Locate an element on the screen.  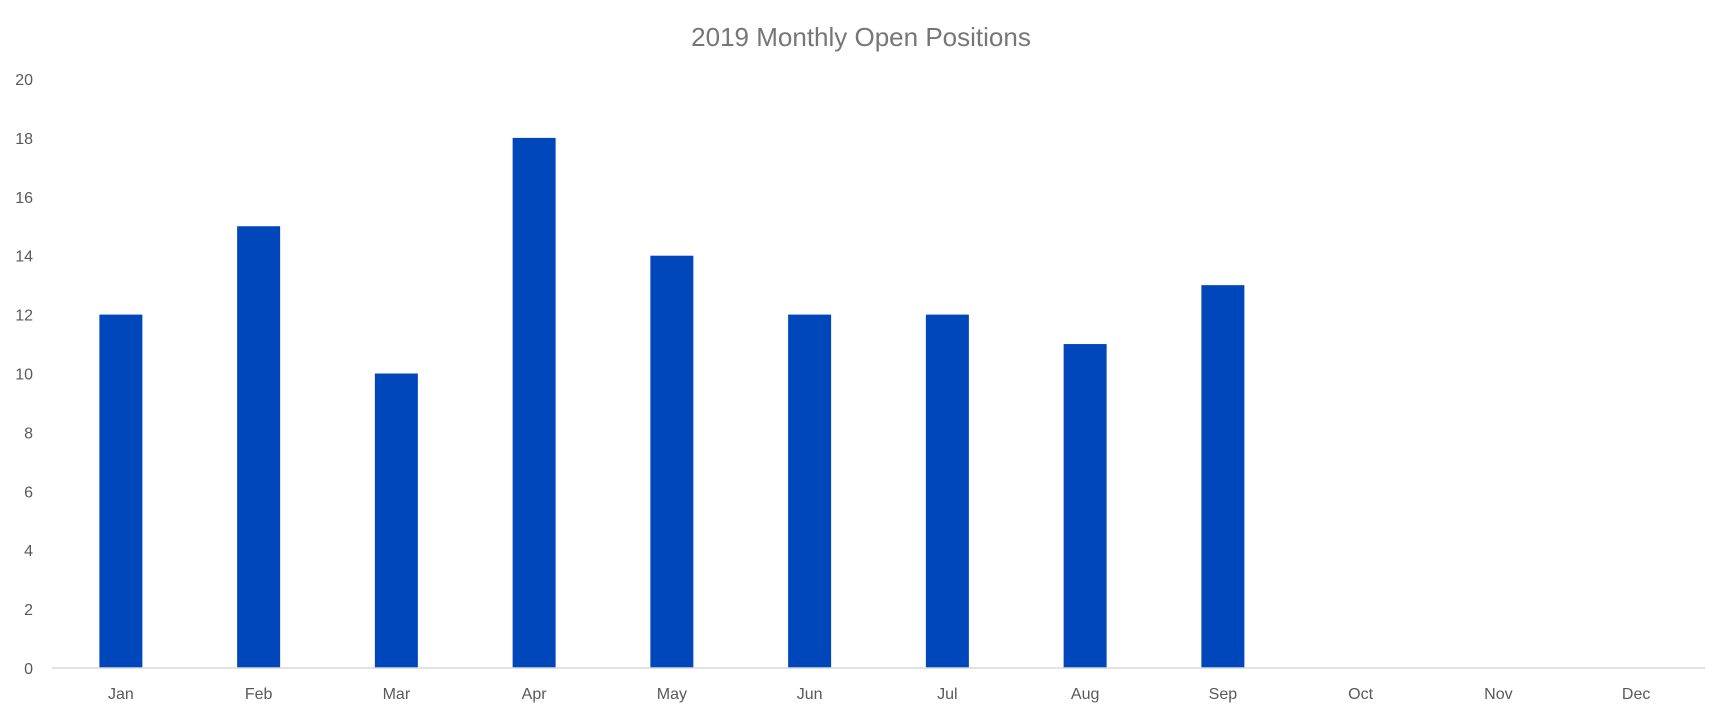
y-tick-label: 4 is located at coordinates (28, 551).